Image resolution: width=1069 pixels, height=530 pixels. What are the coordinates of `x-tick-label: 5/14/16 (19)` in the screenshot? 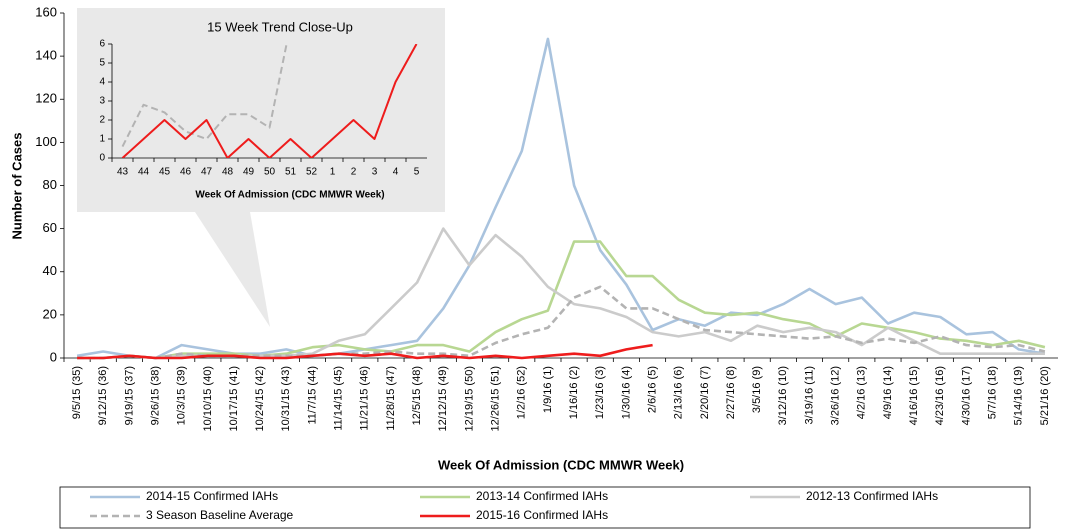 It's located at (1019, 395).